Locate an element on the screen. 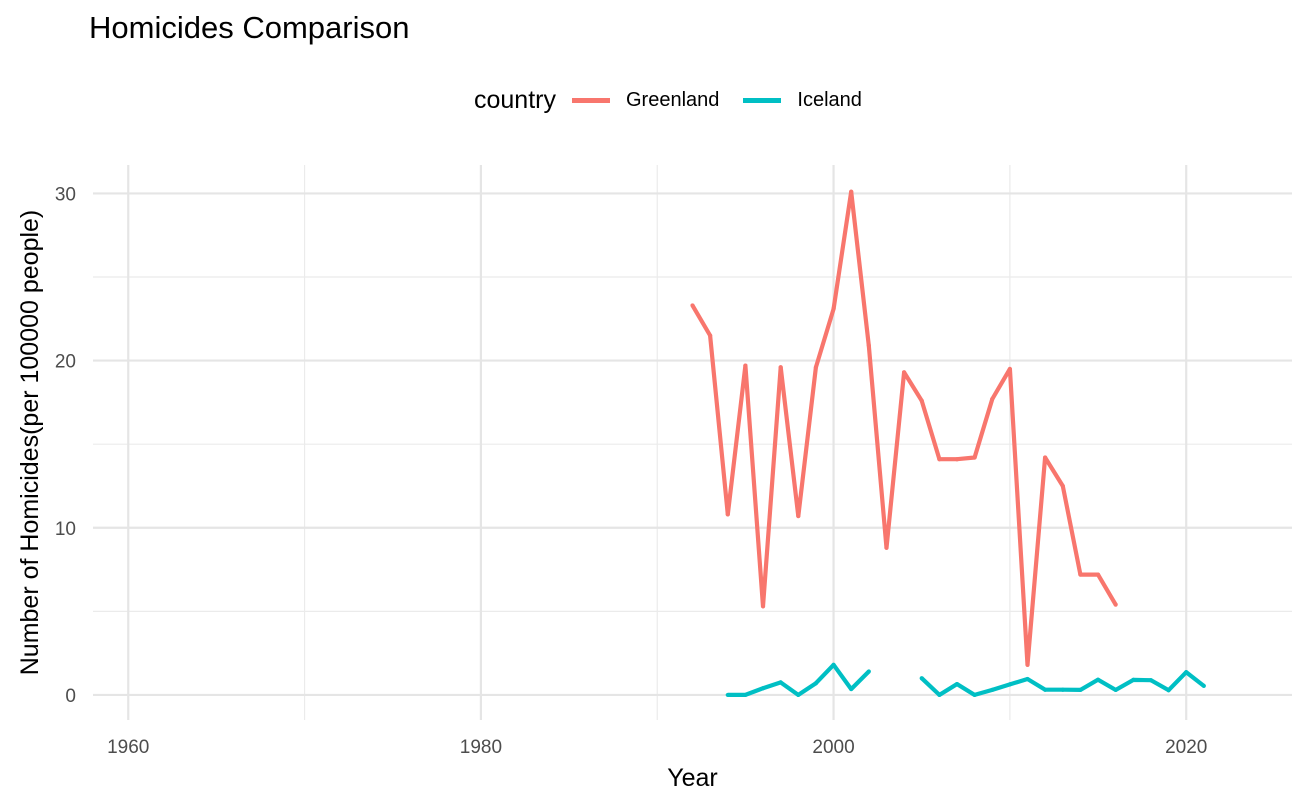 The image size is (1306, 807). legend: country Greenland Iceland is located at coordinates (680, 100).